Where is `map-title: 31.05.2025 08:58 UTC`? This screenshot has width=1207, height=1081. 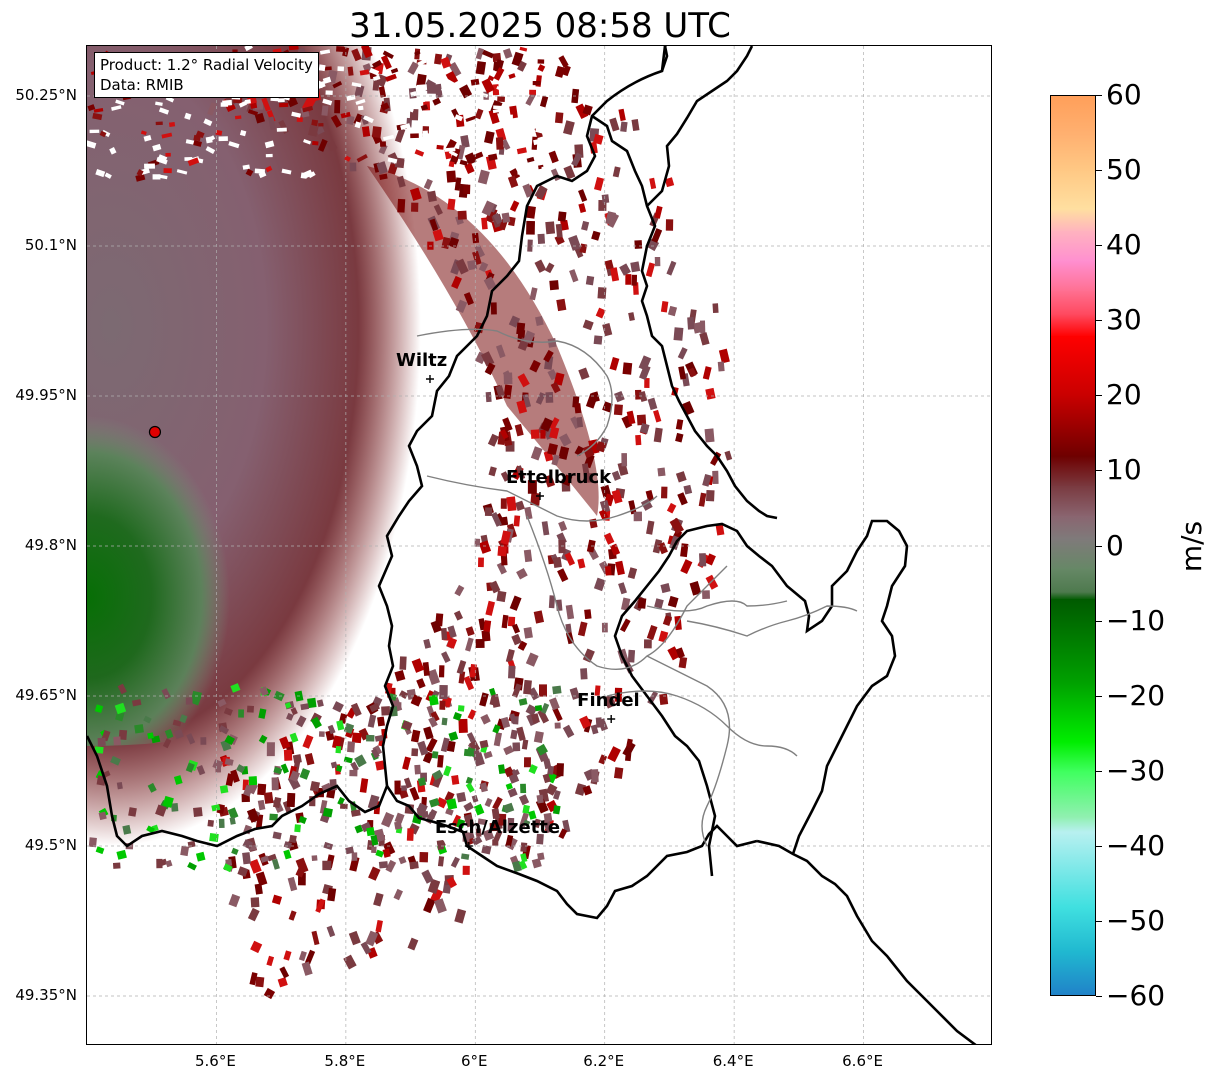 map-title: 31.05.2025 08:58 UTC is located at coordinates (540, 26).